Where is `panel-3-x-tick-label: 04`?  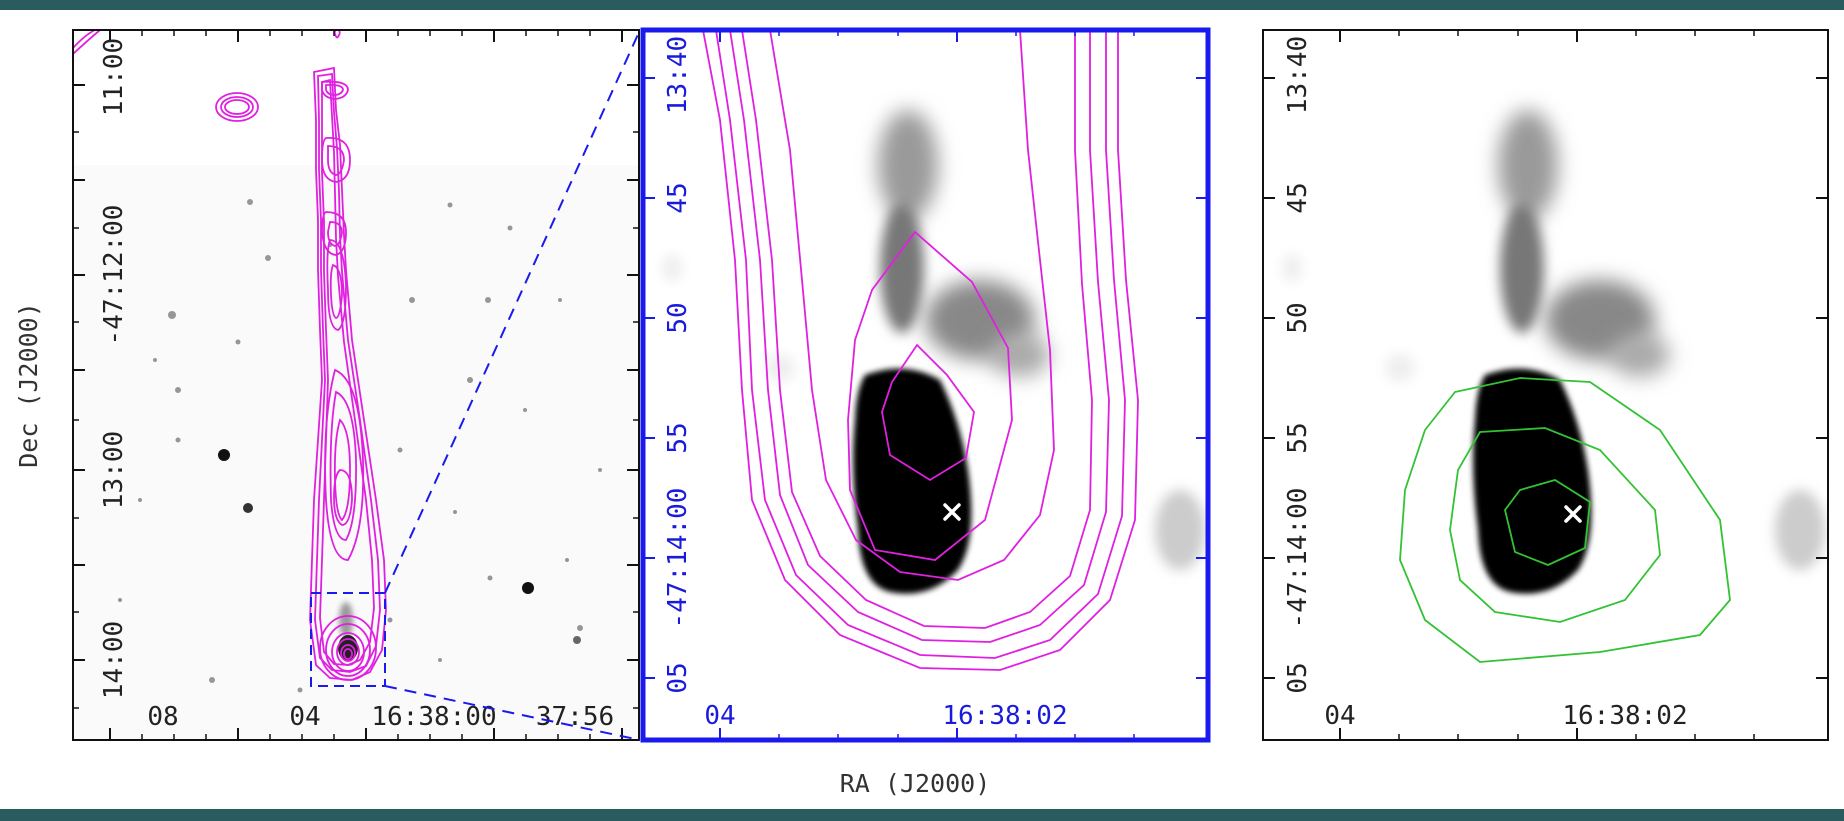 panel-3-x-tick-label: 04 is located at coordinates (1339, 716).